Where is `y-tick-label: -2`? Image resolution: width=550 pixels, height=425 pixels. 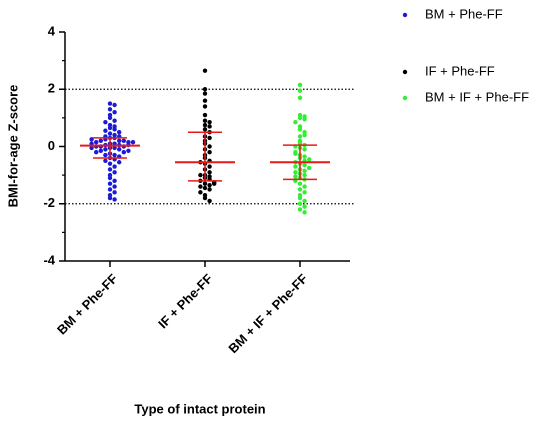 y-tick-label: -2 is located at coordinates (49, 202).